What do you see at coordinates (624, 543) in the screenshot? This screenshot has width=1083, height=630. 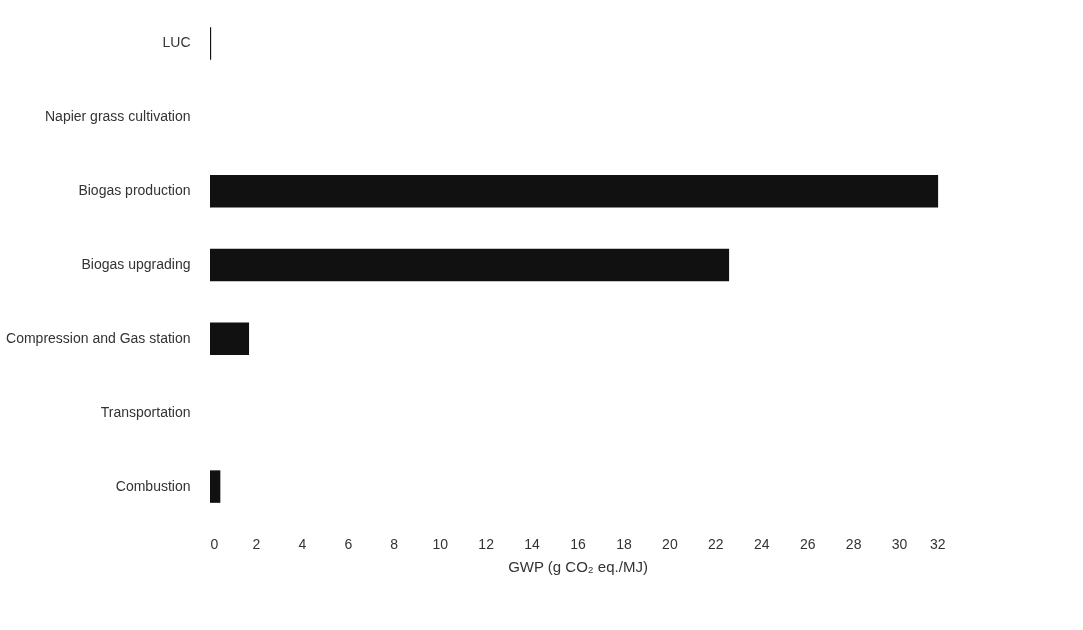 I see `x-tick-label: 18` at bounding box center [624, 543].